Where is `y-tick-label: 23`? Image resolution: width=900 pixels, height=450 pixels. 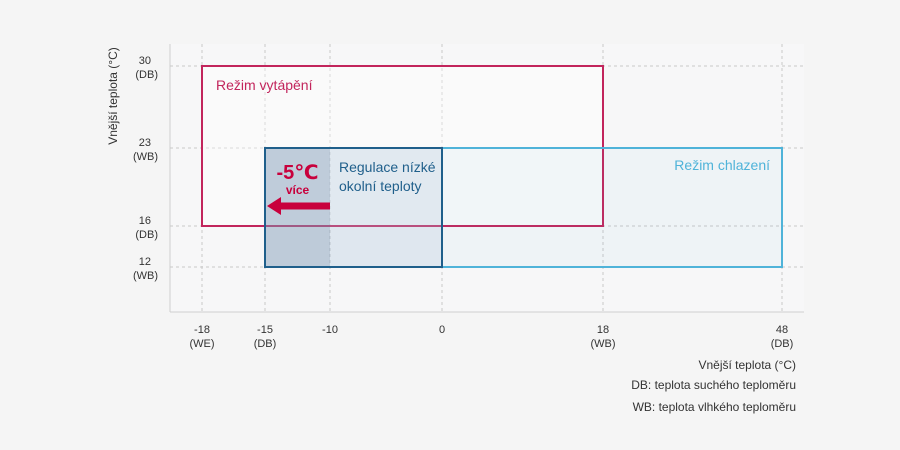 y-tick-label: 23 is located at coordinates (145, 143).